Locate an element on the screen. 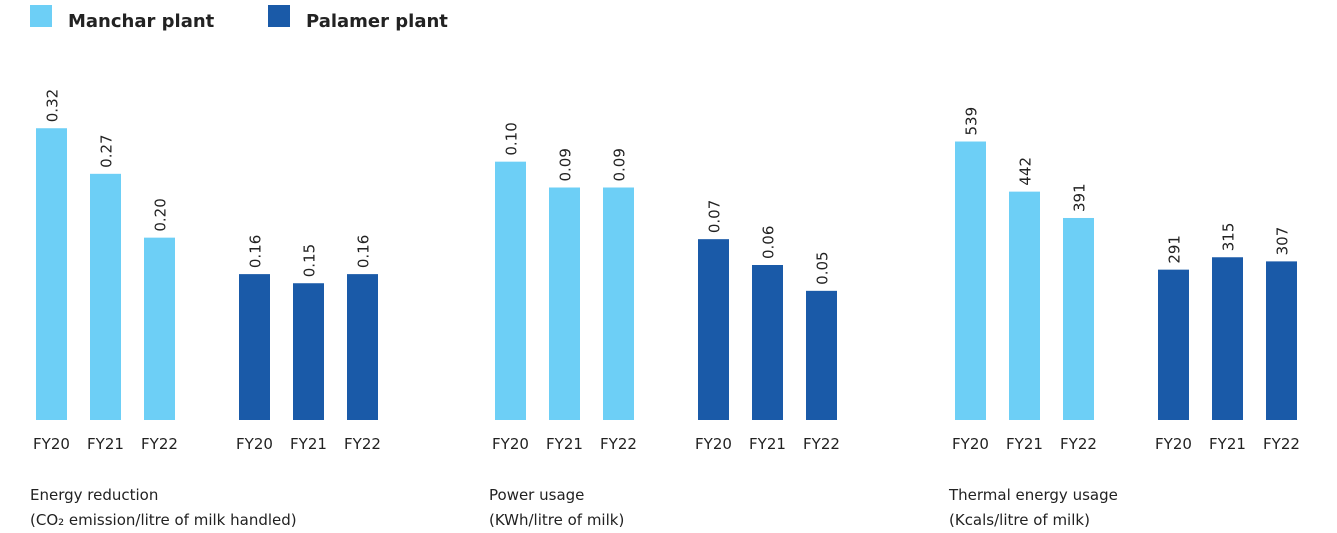  value-label: 0.20 is located at coordinates (161, 214).